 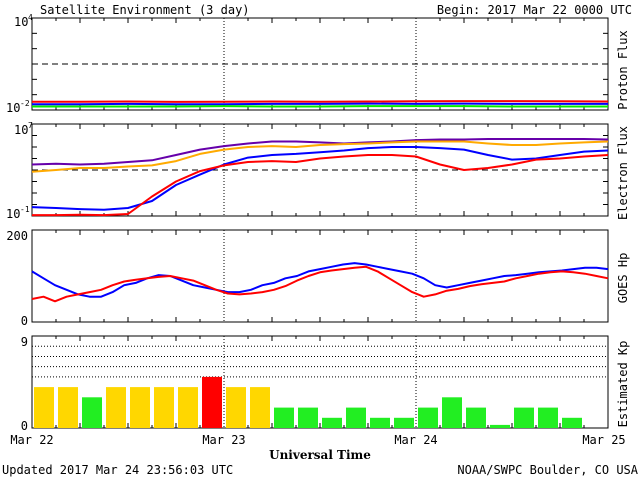 What do you see at coordinates (145, 10) in the screenshot?
I see `chart-title: Satellite Environment (3 day)` at bounding box center [145, 10].